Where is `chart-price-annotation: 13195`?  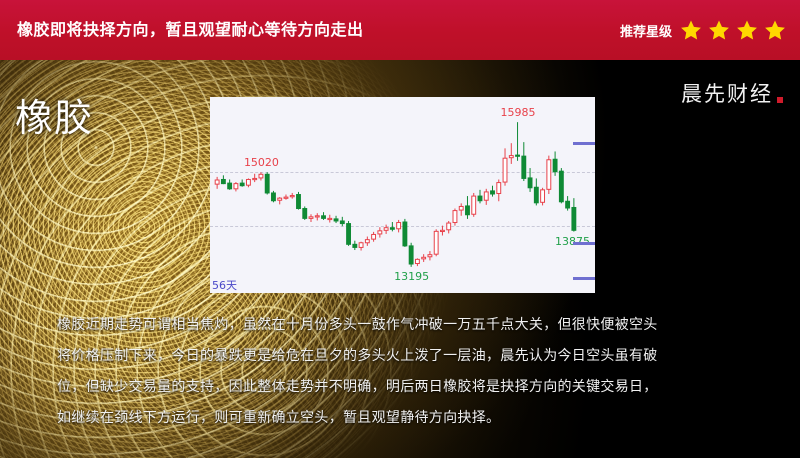
chart-price-annotation: 13195 is located at coordinates (412, 276).